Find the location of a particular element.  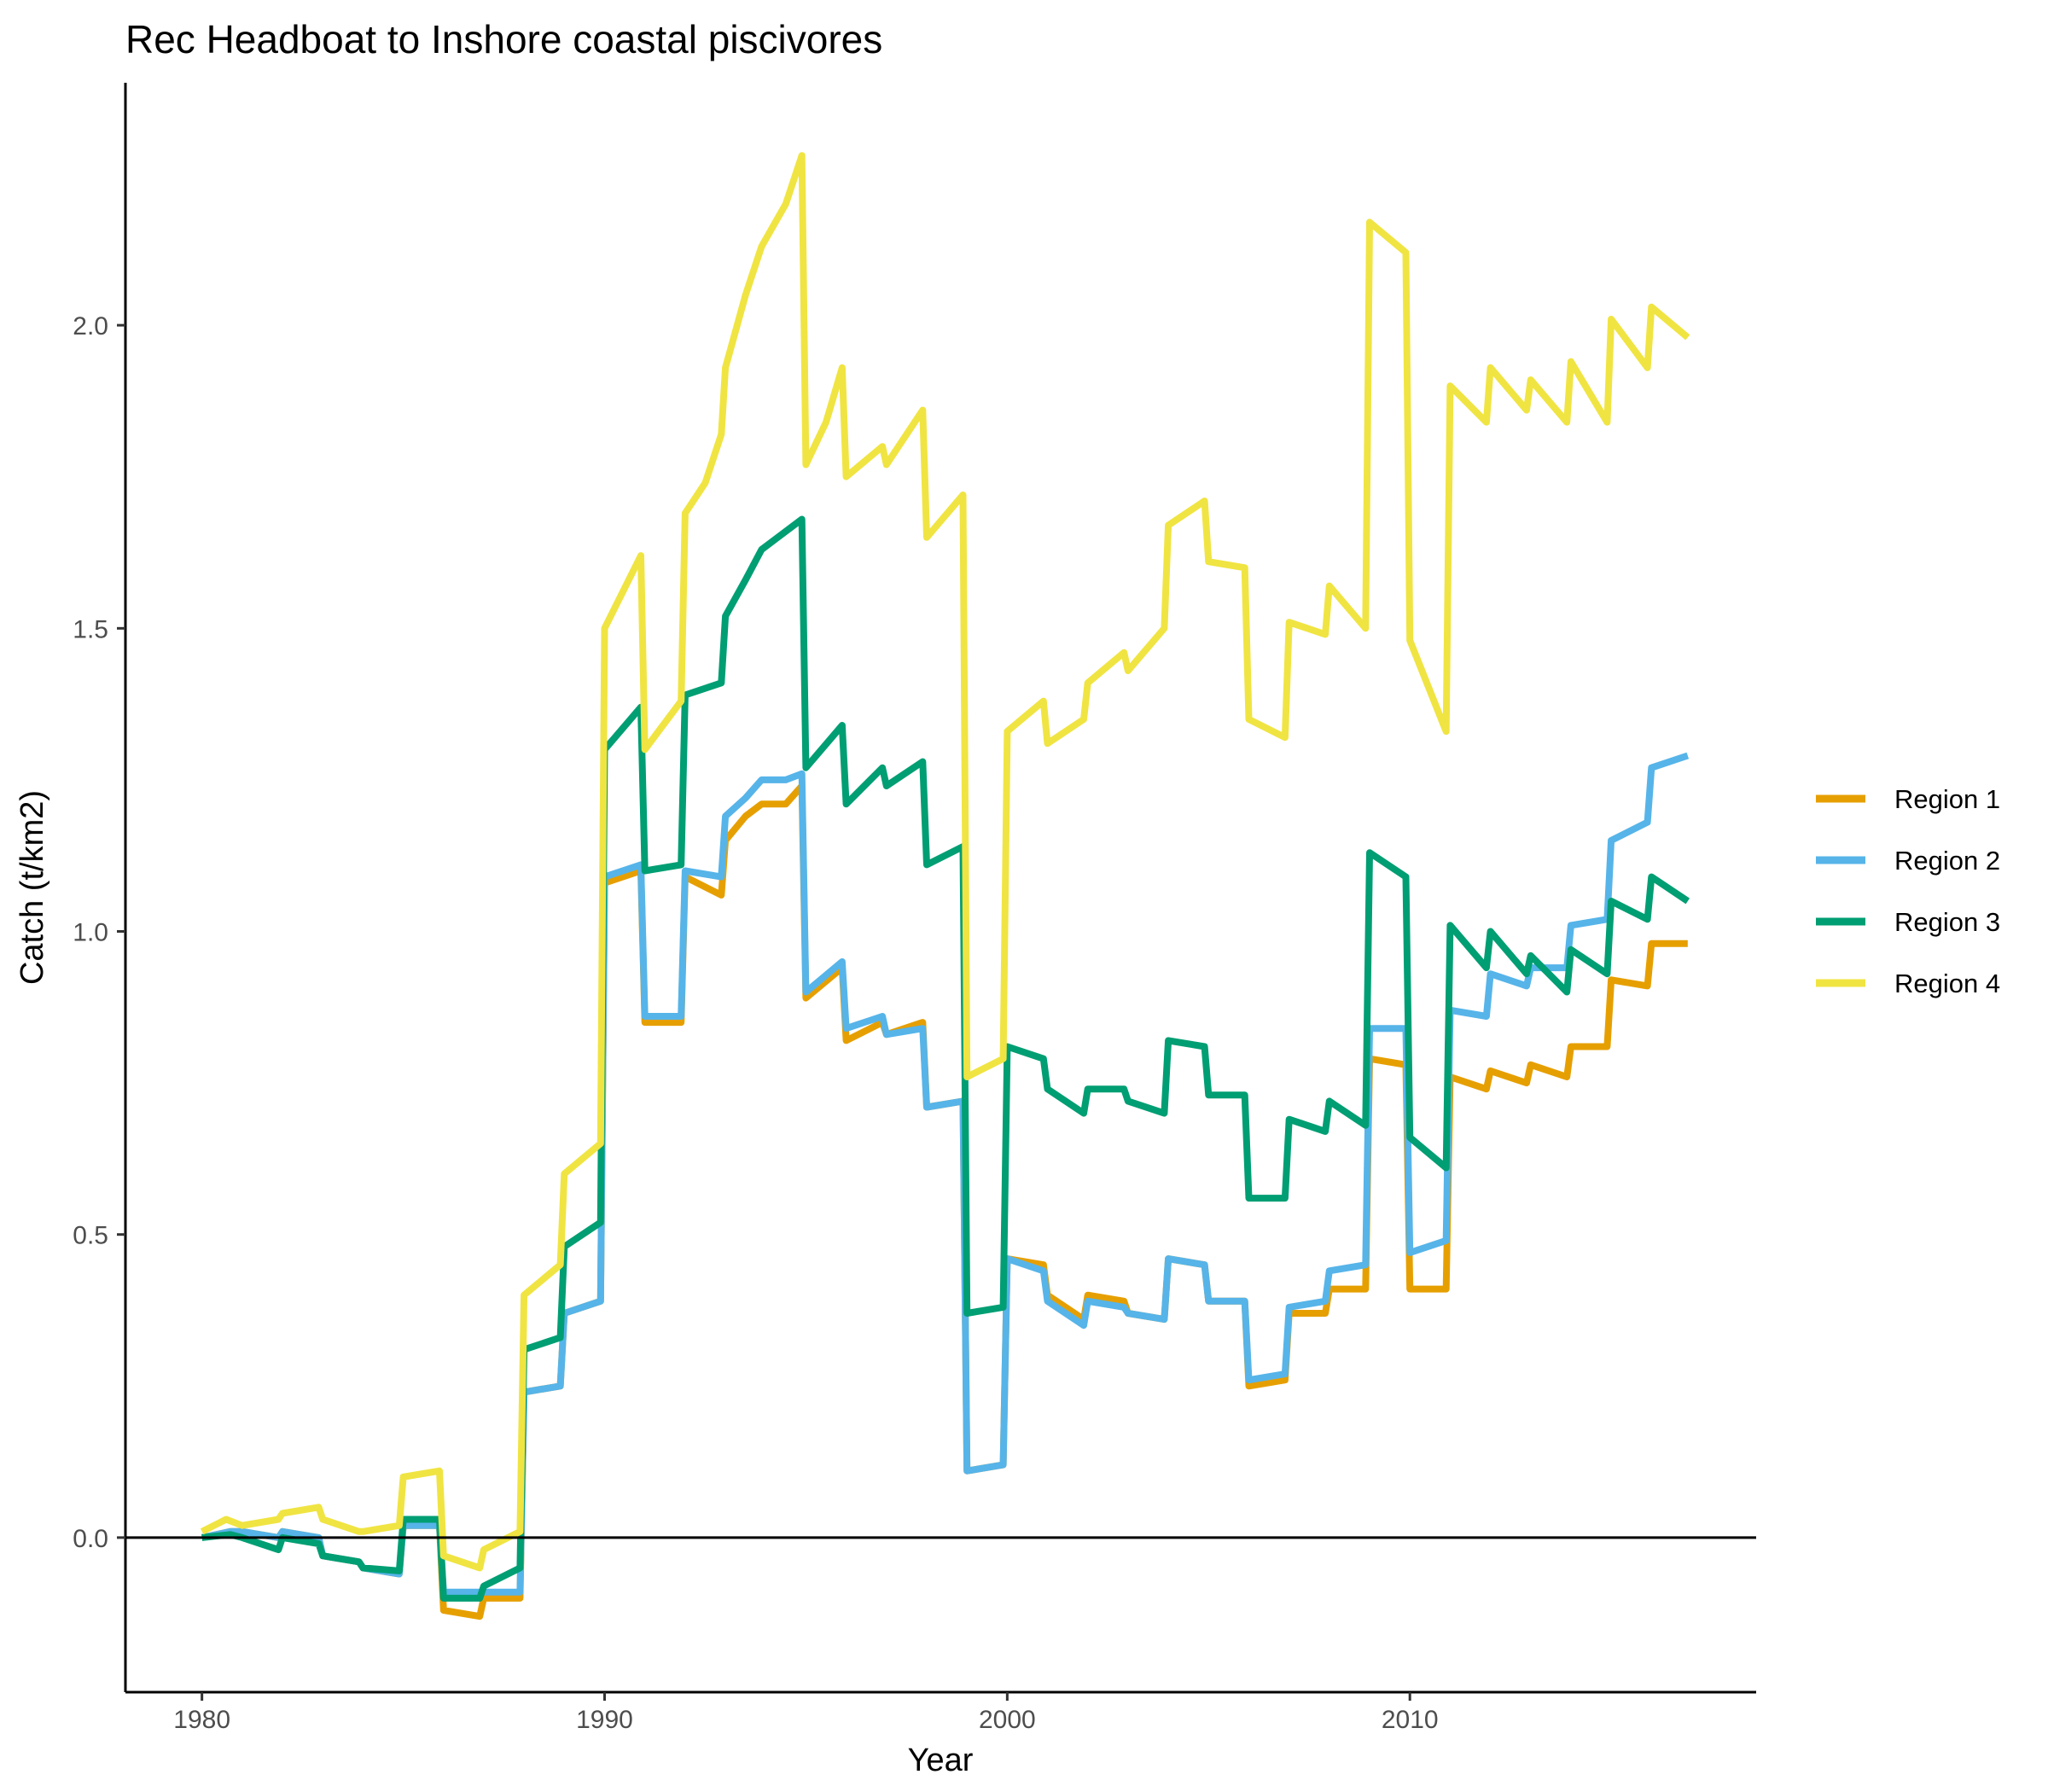

y-tick-label: 0.5 is located at coordinates (90, 1236).